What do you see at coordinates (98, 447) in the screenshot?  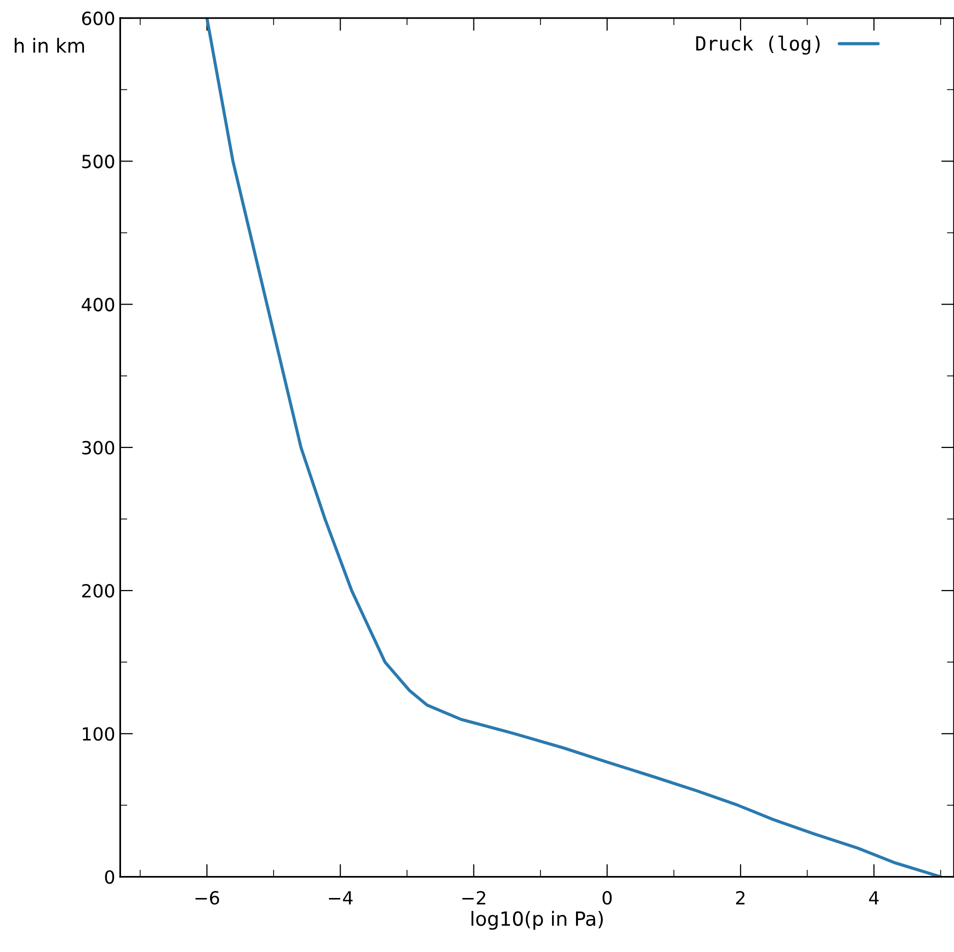 I see `y-tick-label: 300` at bounding box center [98, 447].